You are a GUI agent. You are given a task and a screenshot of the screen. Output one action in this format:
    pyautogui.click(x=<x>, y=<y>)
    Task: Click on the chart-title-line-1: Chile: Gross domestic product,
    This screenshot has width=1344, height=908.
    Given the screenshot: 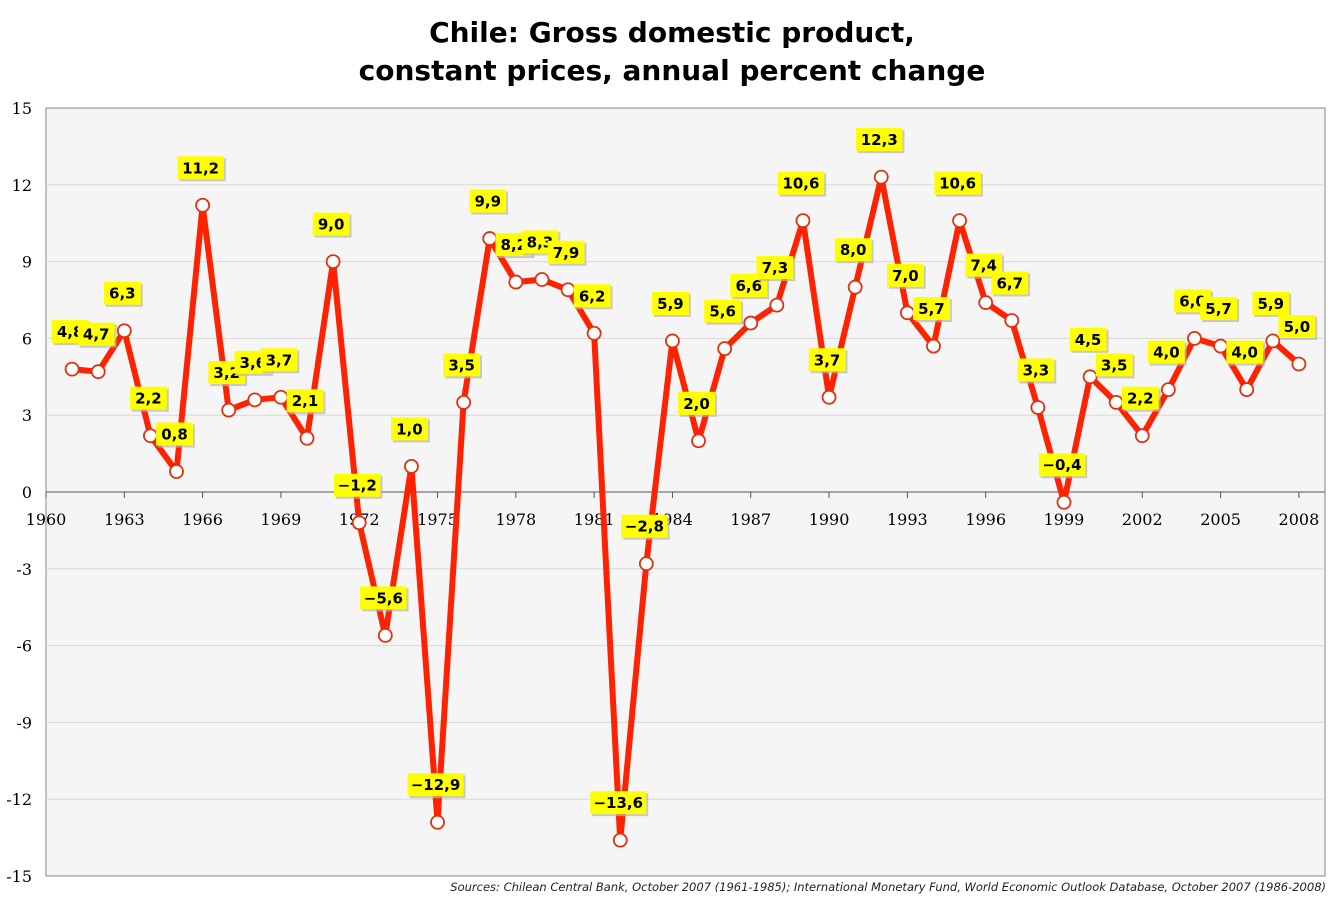 What is the action you would take?
    pyautogui.click(x=672, y=32)
    